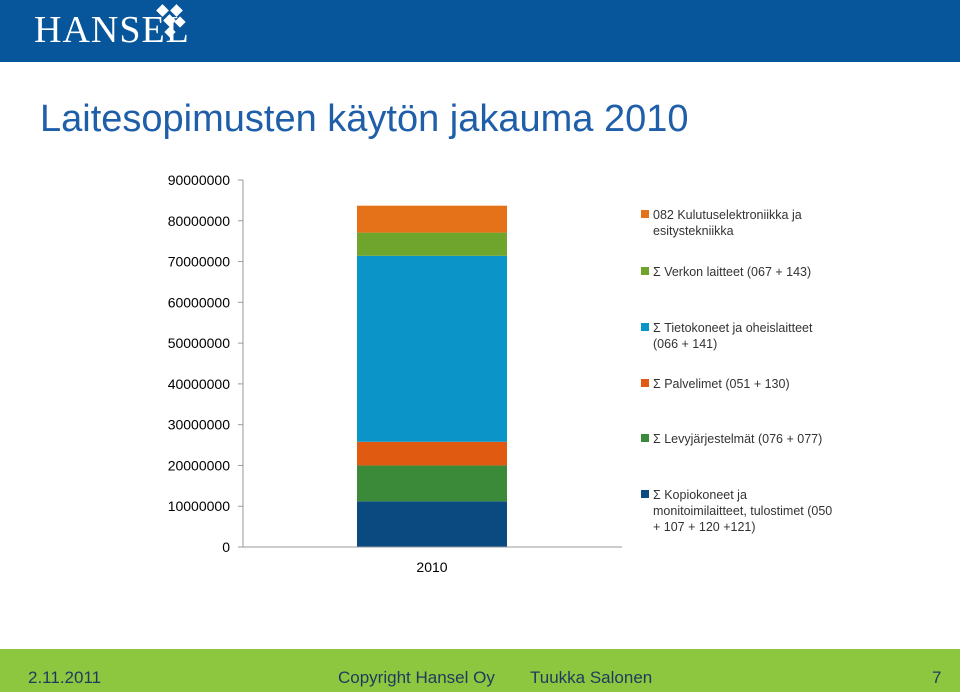 The width and height of the screenshot is (960, 692). I want to click on legend-entry-text: Σ Verkon laitteet (067 + 143), so click(732, 272).